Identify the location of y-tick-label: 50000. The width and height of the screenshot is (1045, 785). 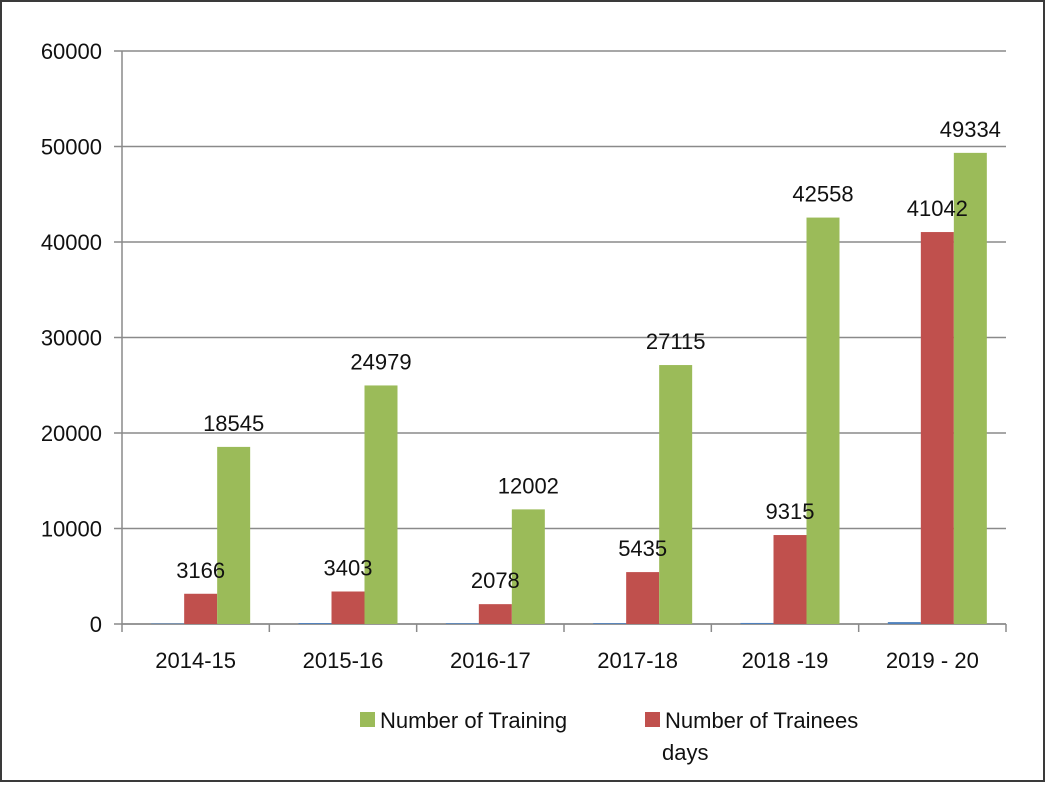
(71, 147).